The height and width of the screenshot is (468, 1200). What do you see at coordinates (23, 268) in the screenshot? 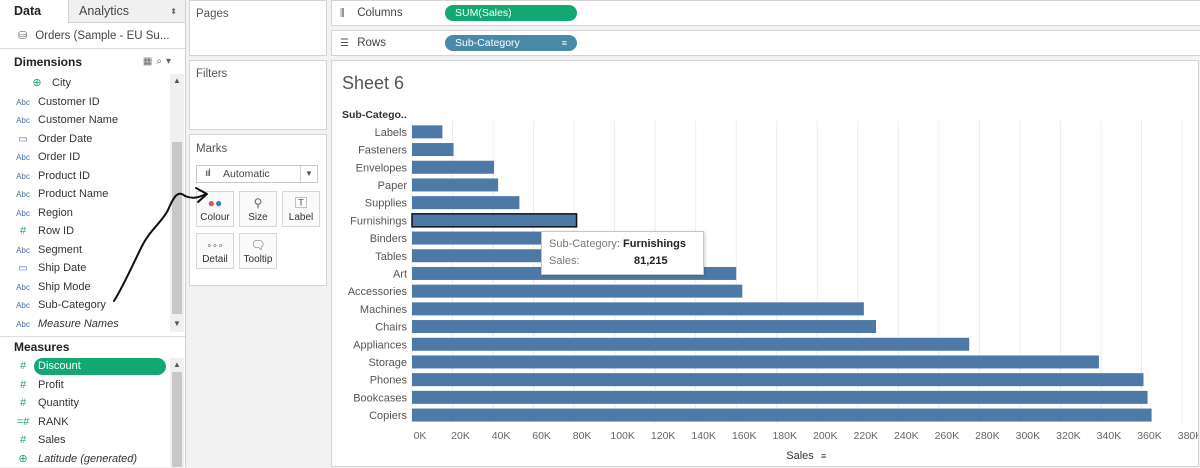
I see `calendar-icon: ▭` at bounding box center [23, 268].